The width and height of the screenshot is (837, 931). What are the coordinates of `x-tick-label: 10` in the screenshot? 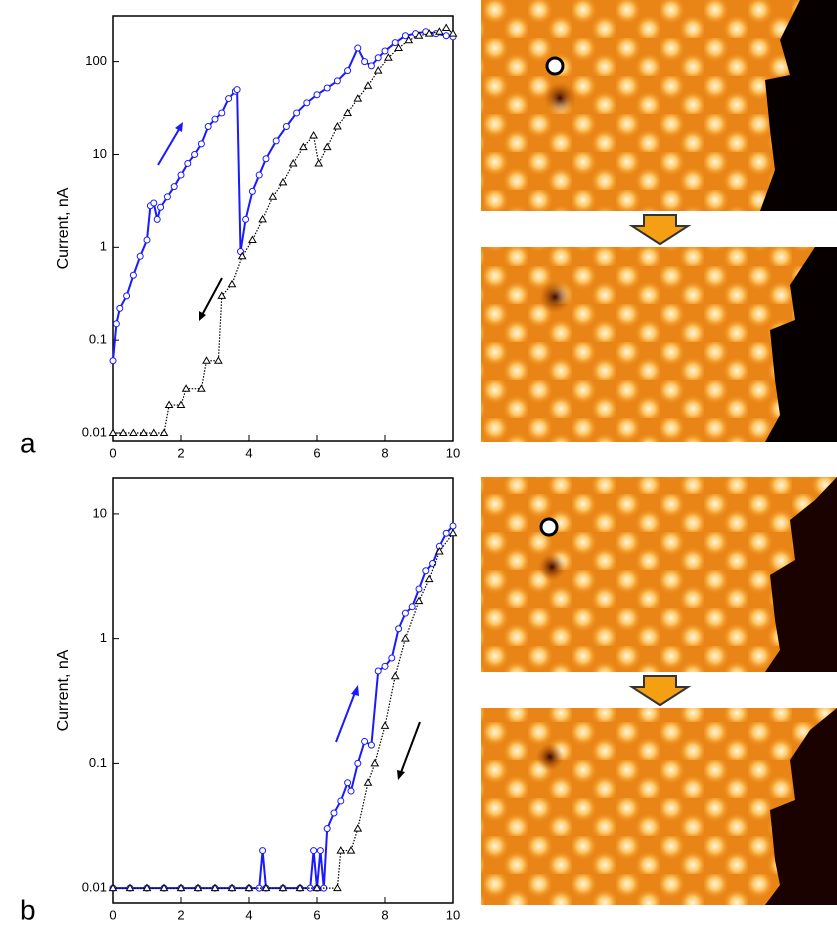 It's located at (453, 452).